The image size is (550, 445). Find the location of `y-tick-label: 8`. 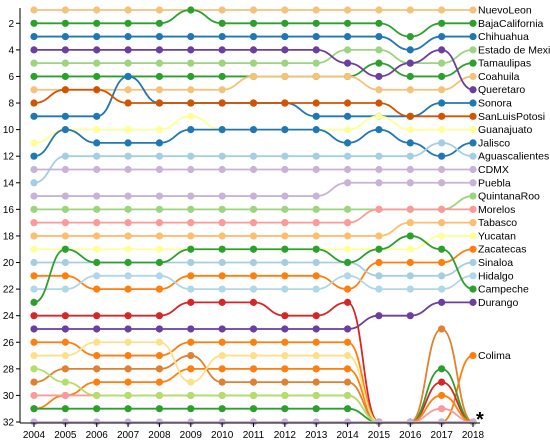

y-tick-label: 8 is located at coordinates (11, 104).